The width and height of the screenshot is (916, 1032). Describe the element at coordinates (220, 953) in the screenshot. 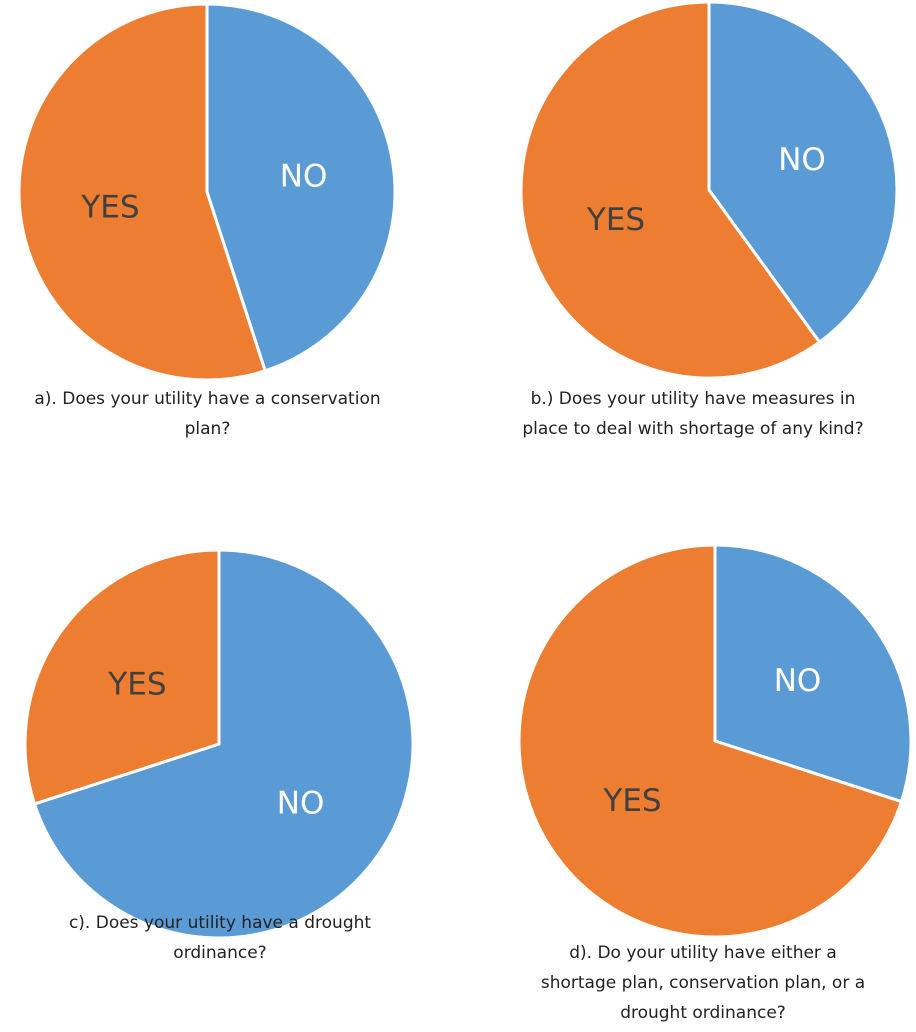

I see `caption-line: ordinance?` at that location.